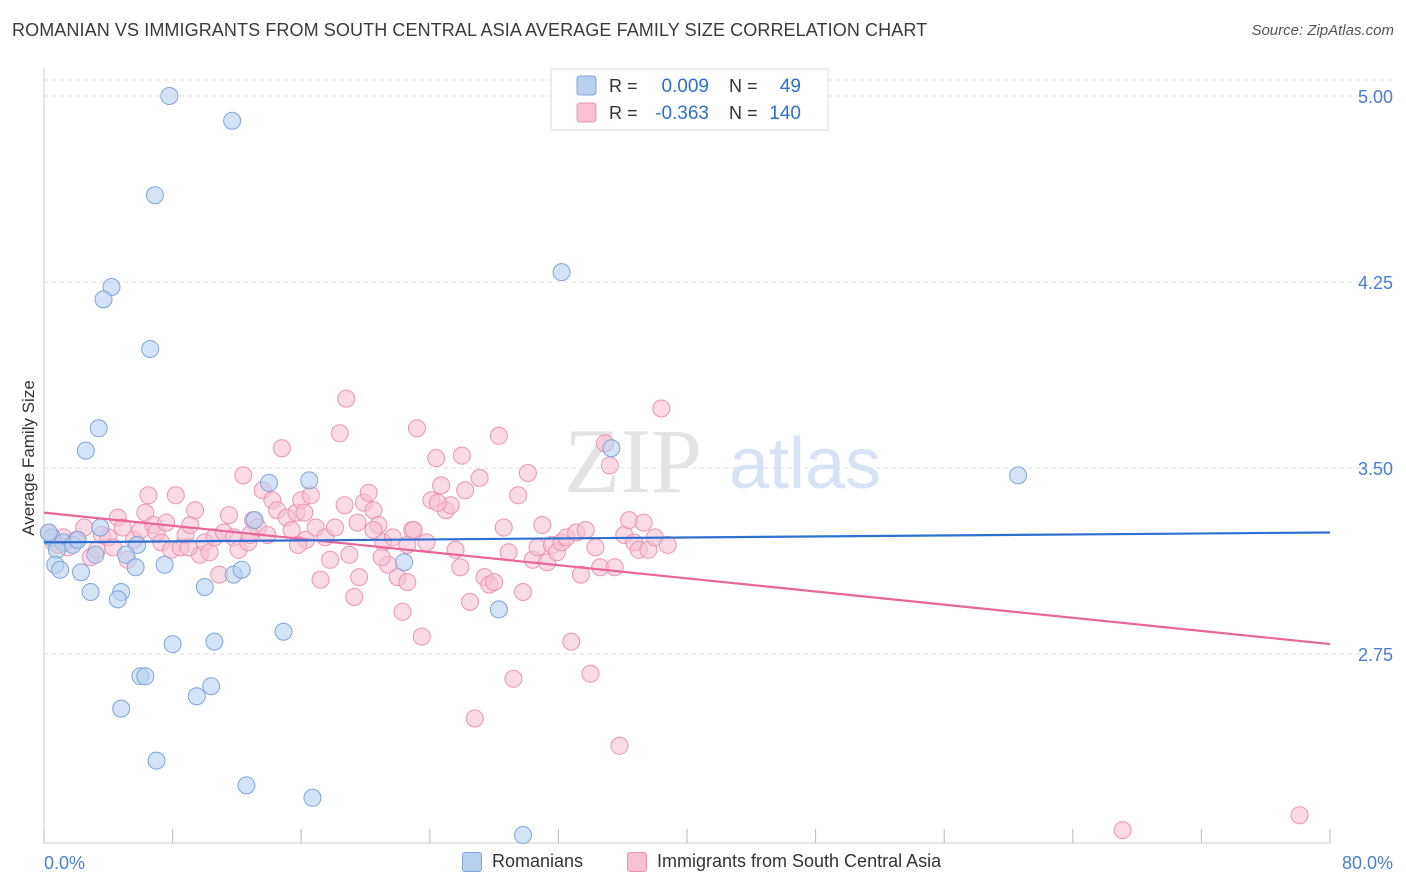  I want to click on legend-top: R = 0.009 N = 49 R = -0.363 N = 140, so click(689, 99).